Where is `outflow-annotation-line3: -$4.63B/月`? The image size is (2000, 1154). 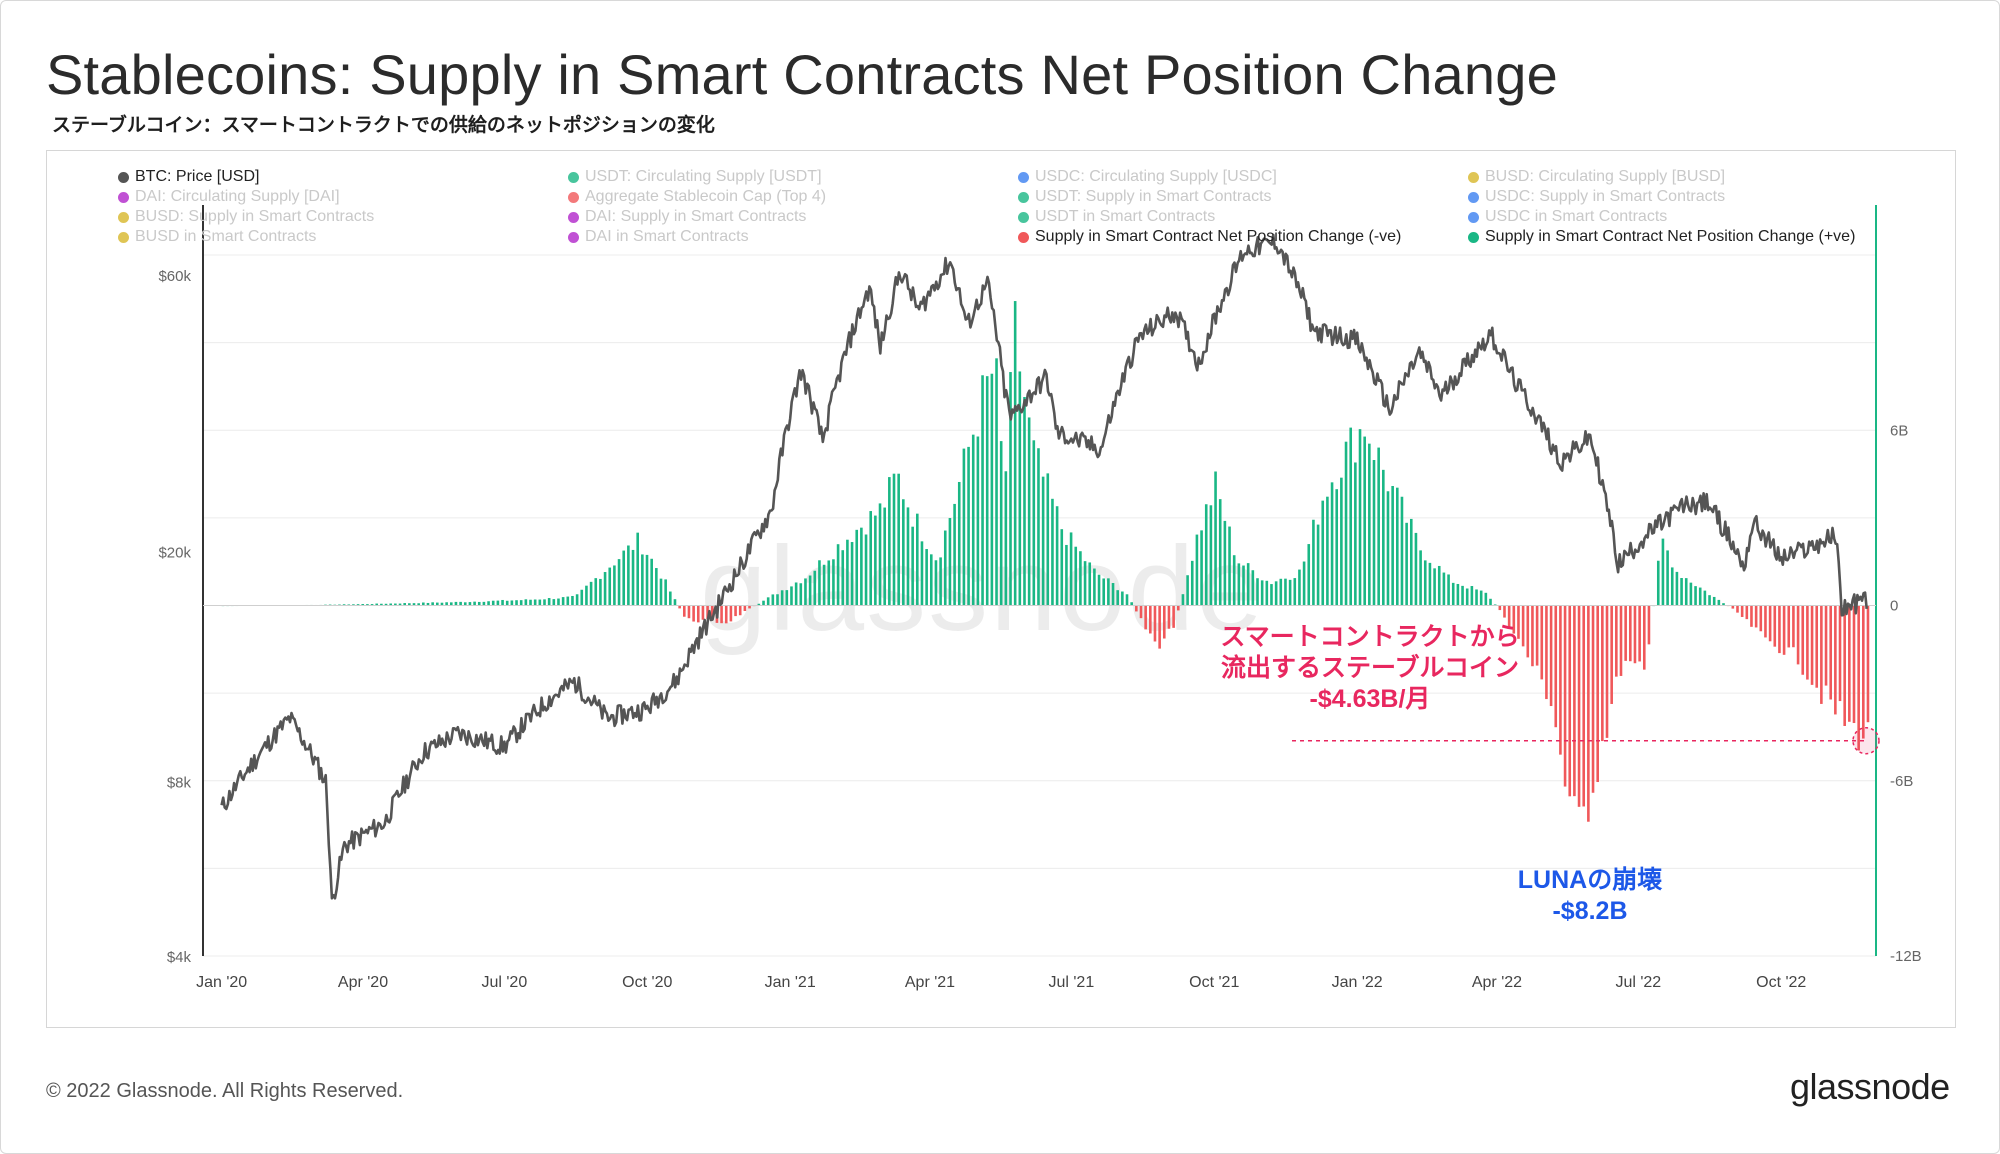
outflow-annotation-line3: -$4.63B/月 is located at coordinates (1370, 699).